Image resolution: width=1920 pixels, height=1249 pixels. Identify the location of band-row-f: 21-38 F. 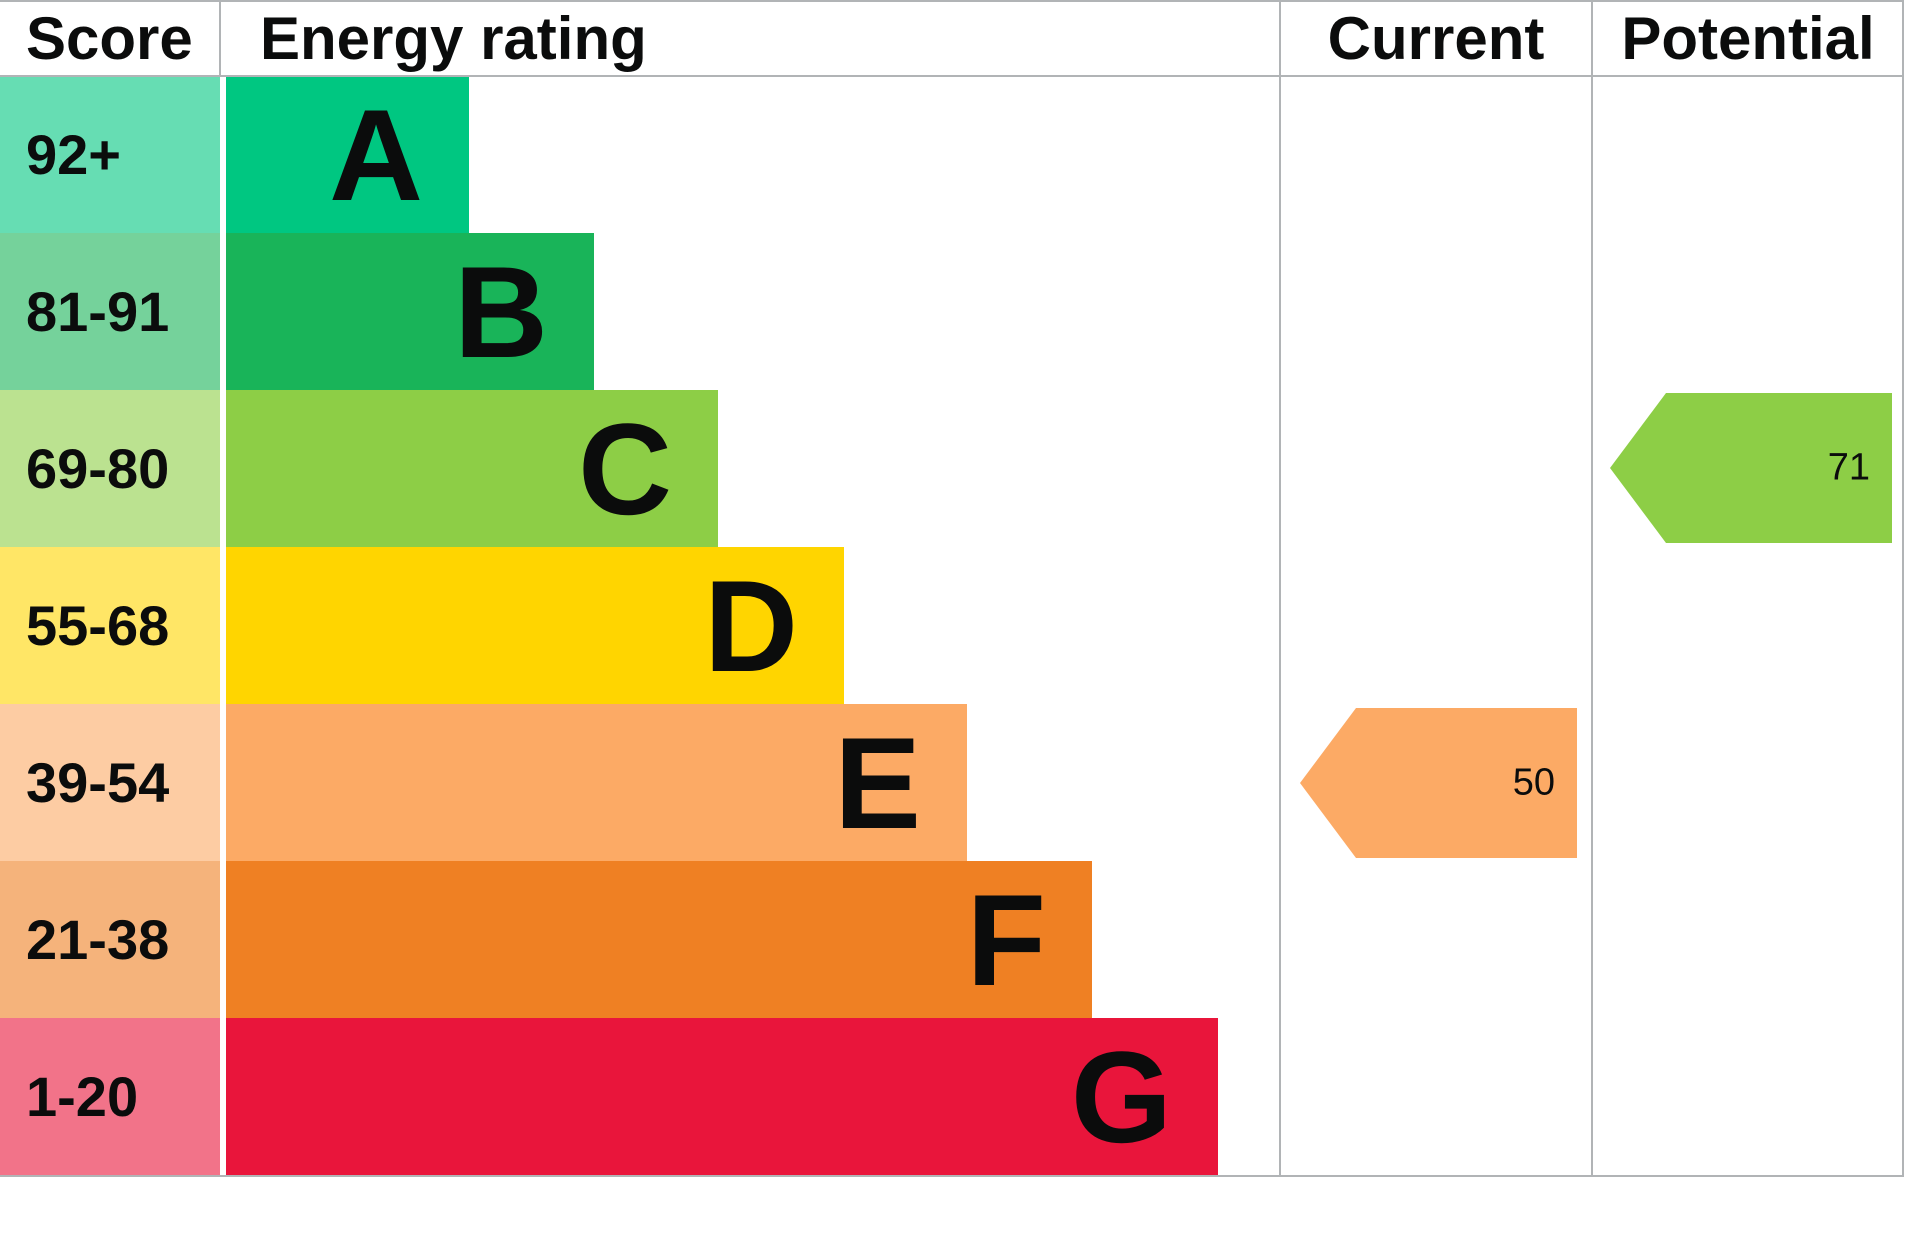
(609, 939).